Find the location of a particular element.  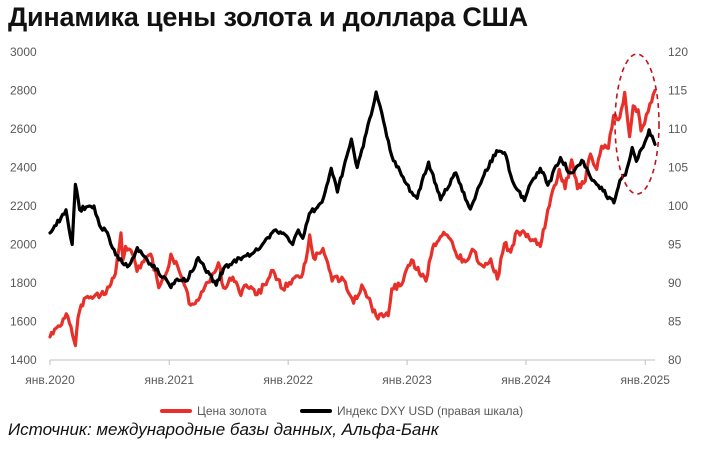

y-right-tick-label: 110 is located at coordinates (677, 129).